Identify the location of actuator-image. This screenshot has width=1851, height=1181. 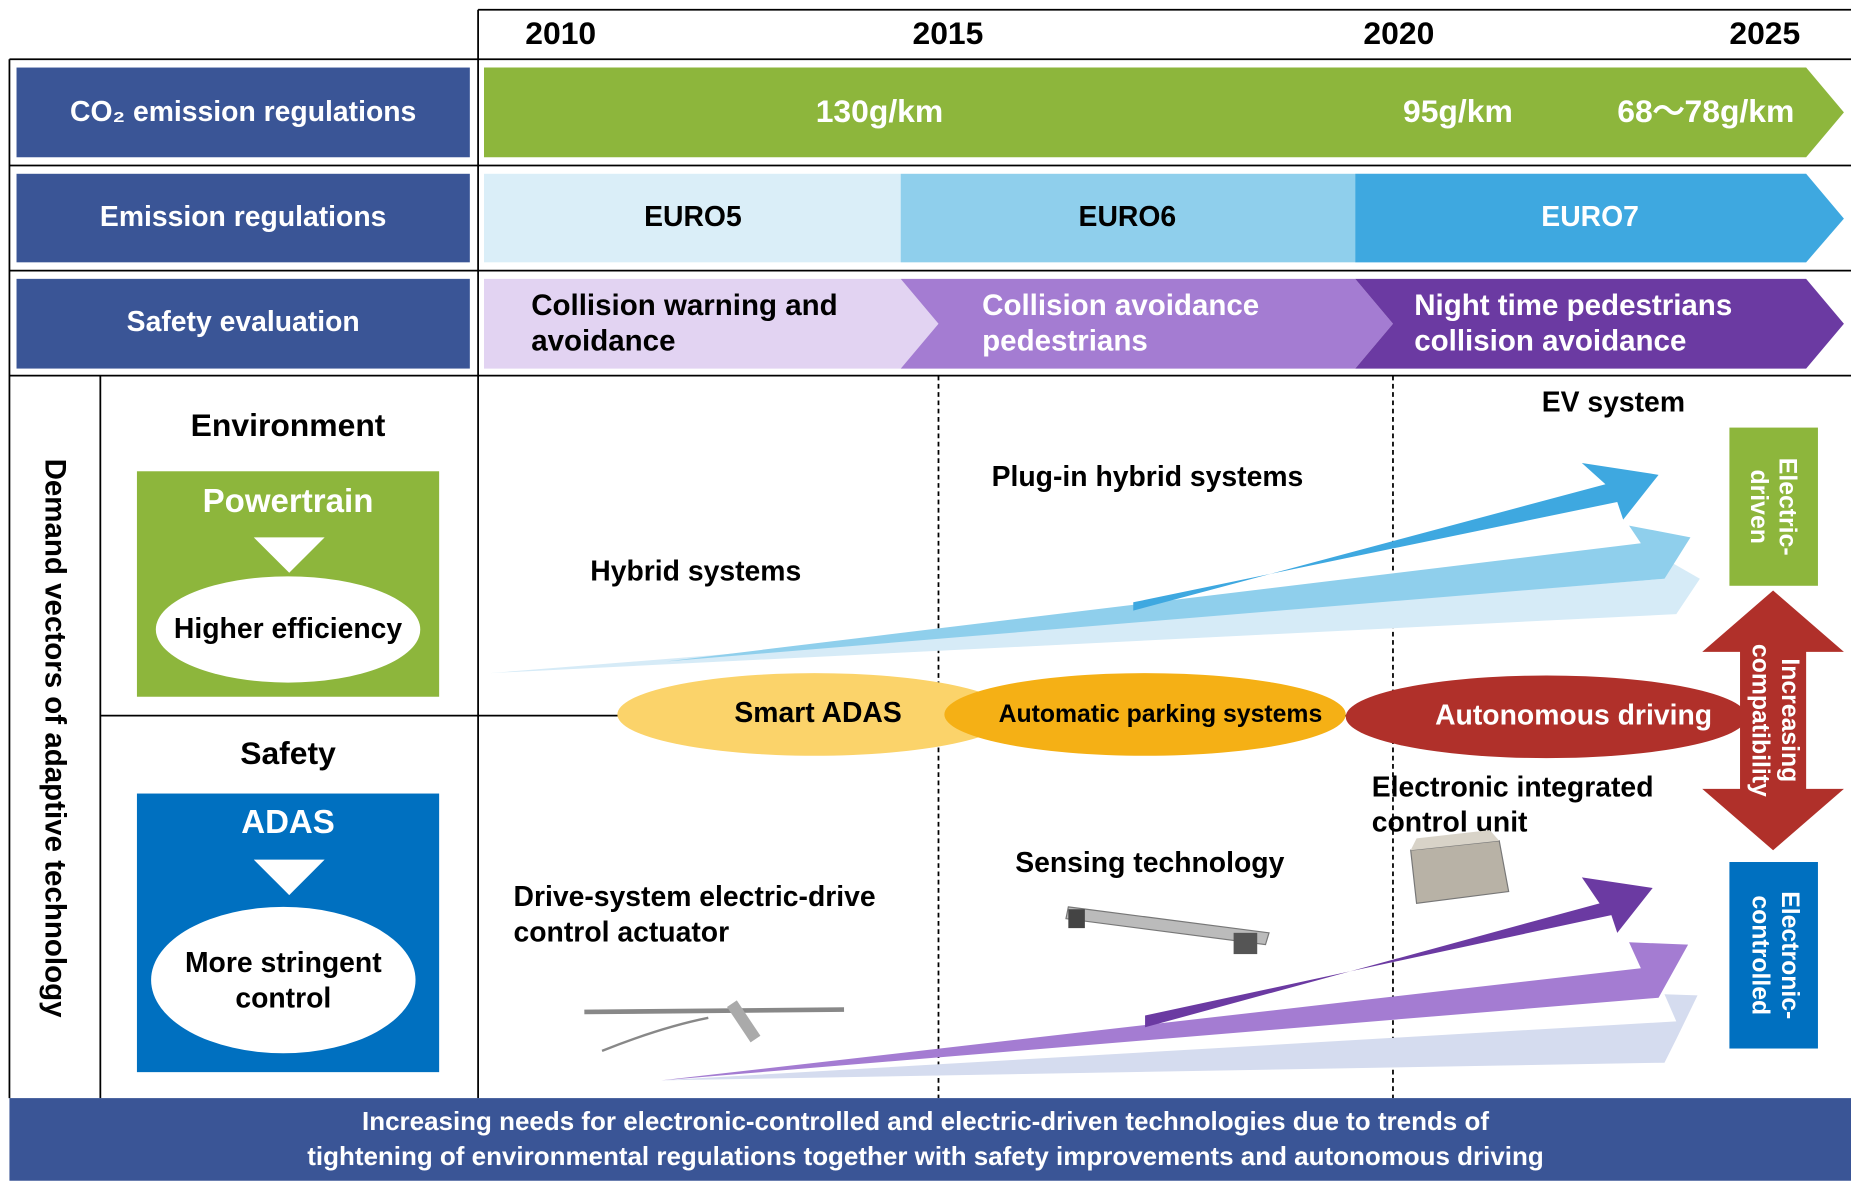
(714, 1026).